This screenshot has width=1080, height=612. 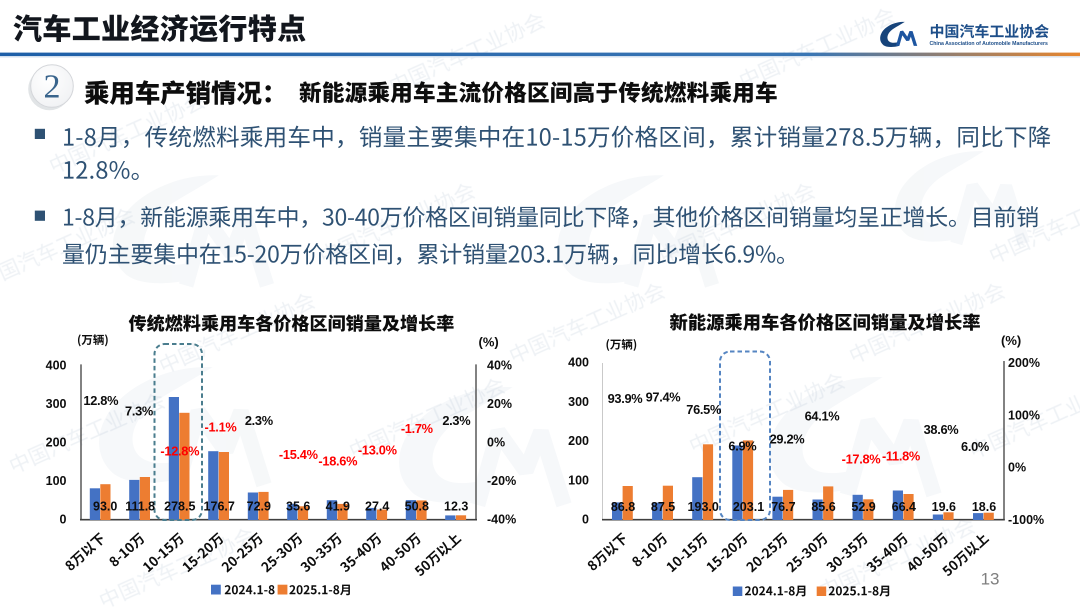 I want to click on svg-text: 200%, so click(x=1024, y=363).